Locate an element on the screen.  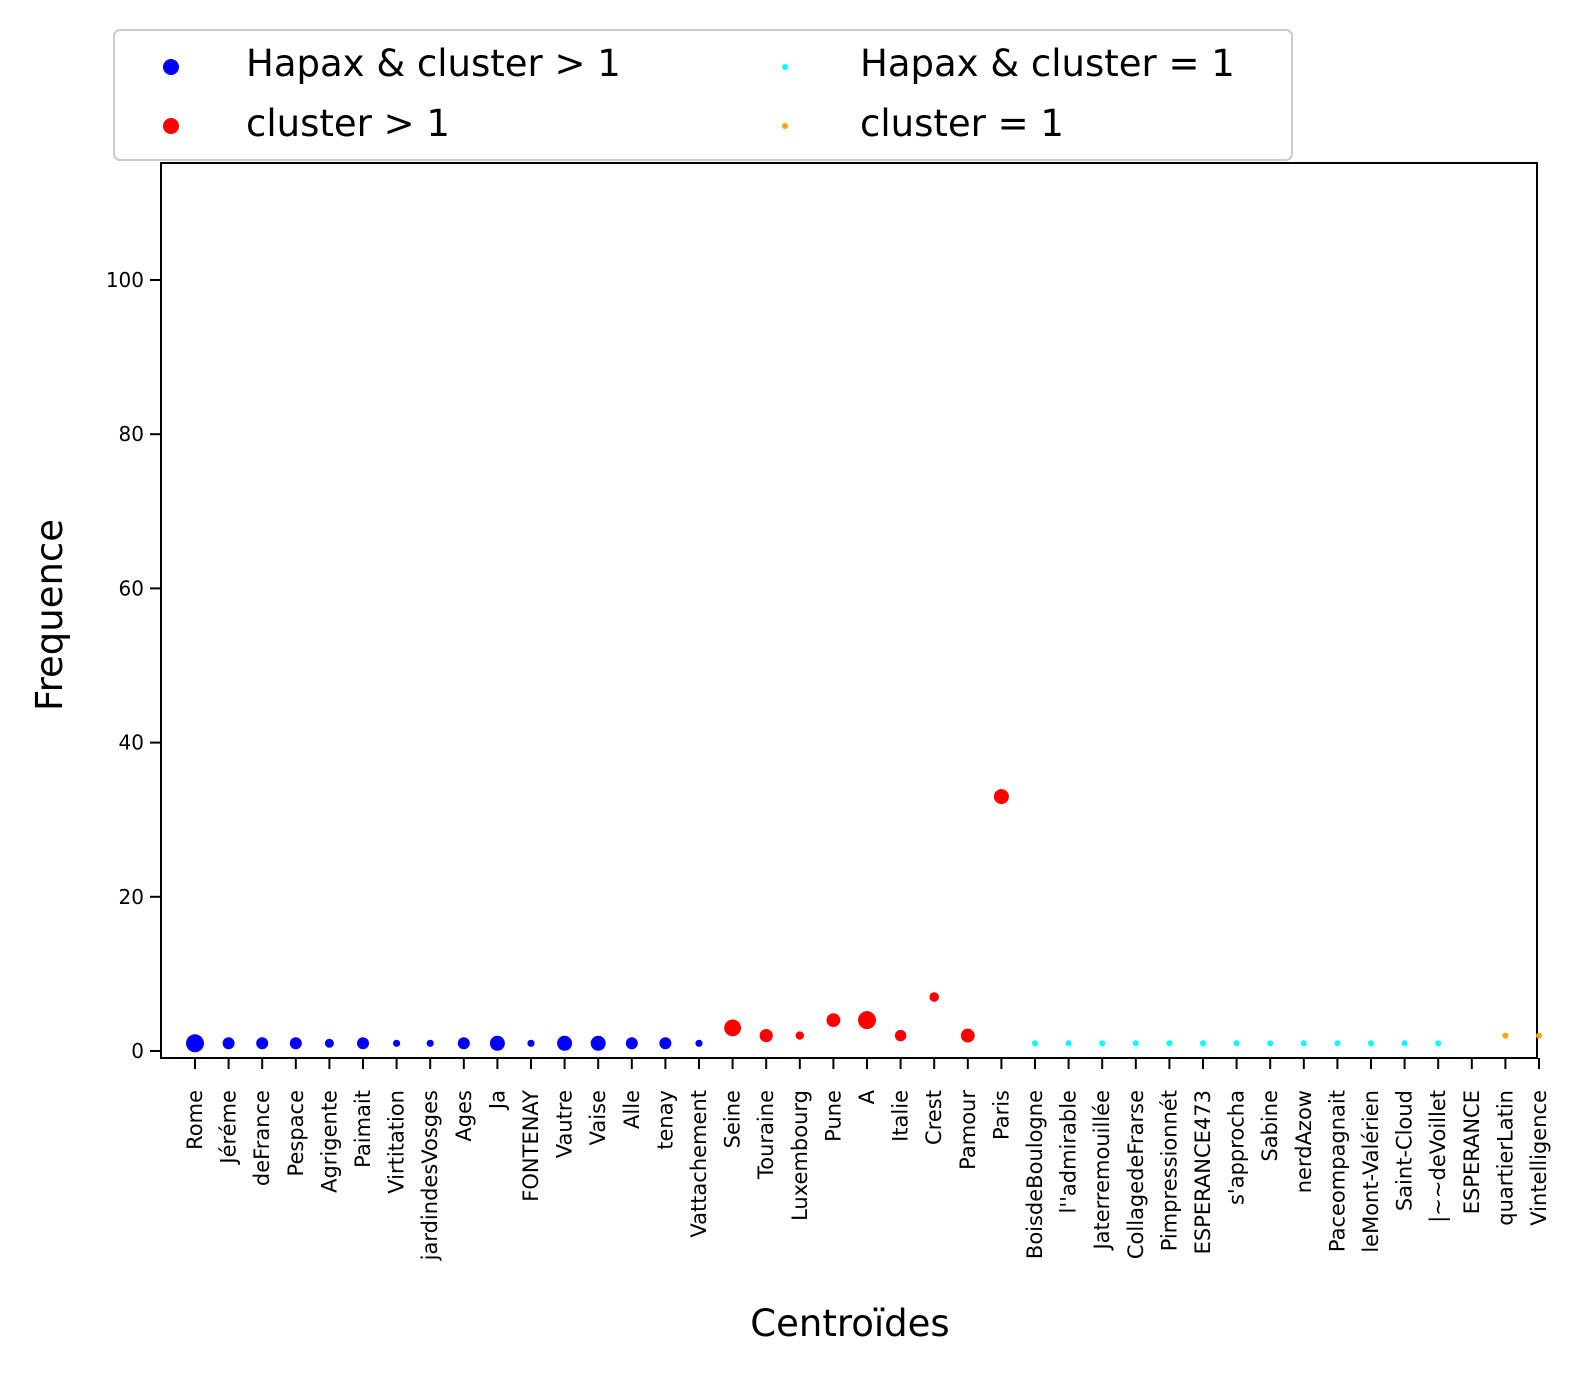
y-tick-label: 80 is located at coordinates (131, 434).